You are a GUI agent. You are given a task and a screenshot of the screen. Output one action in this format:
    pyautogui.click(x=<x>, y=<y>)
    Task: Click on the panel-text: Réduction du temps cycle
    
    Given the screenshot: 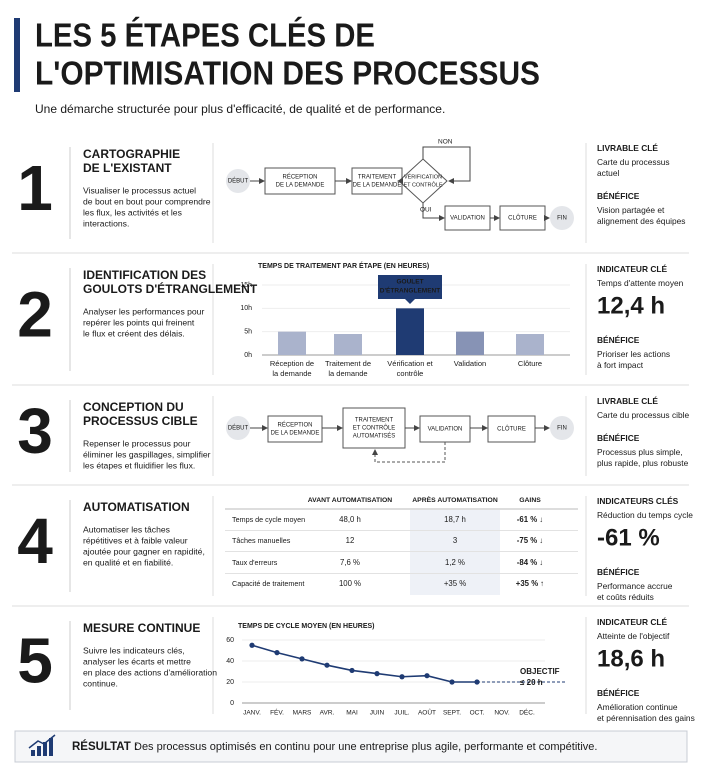 What is the action you would take?
    pyautogui.click(x=645, y=515)
    